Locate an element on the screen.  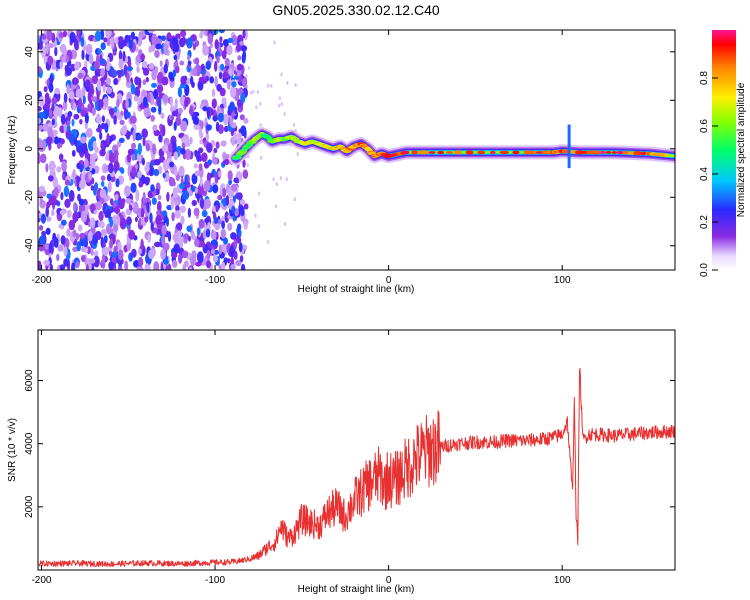
x-tick-label: -100 is located at coordinates (215, 280).